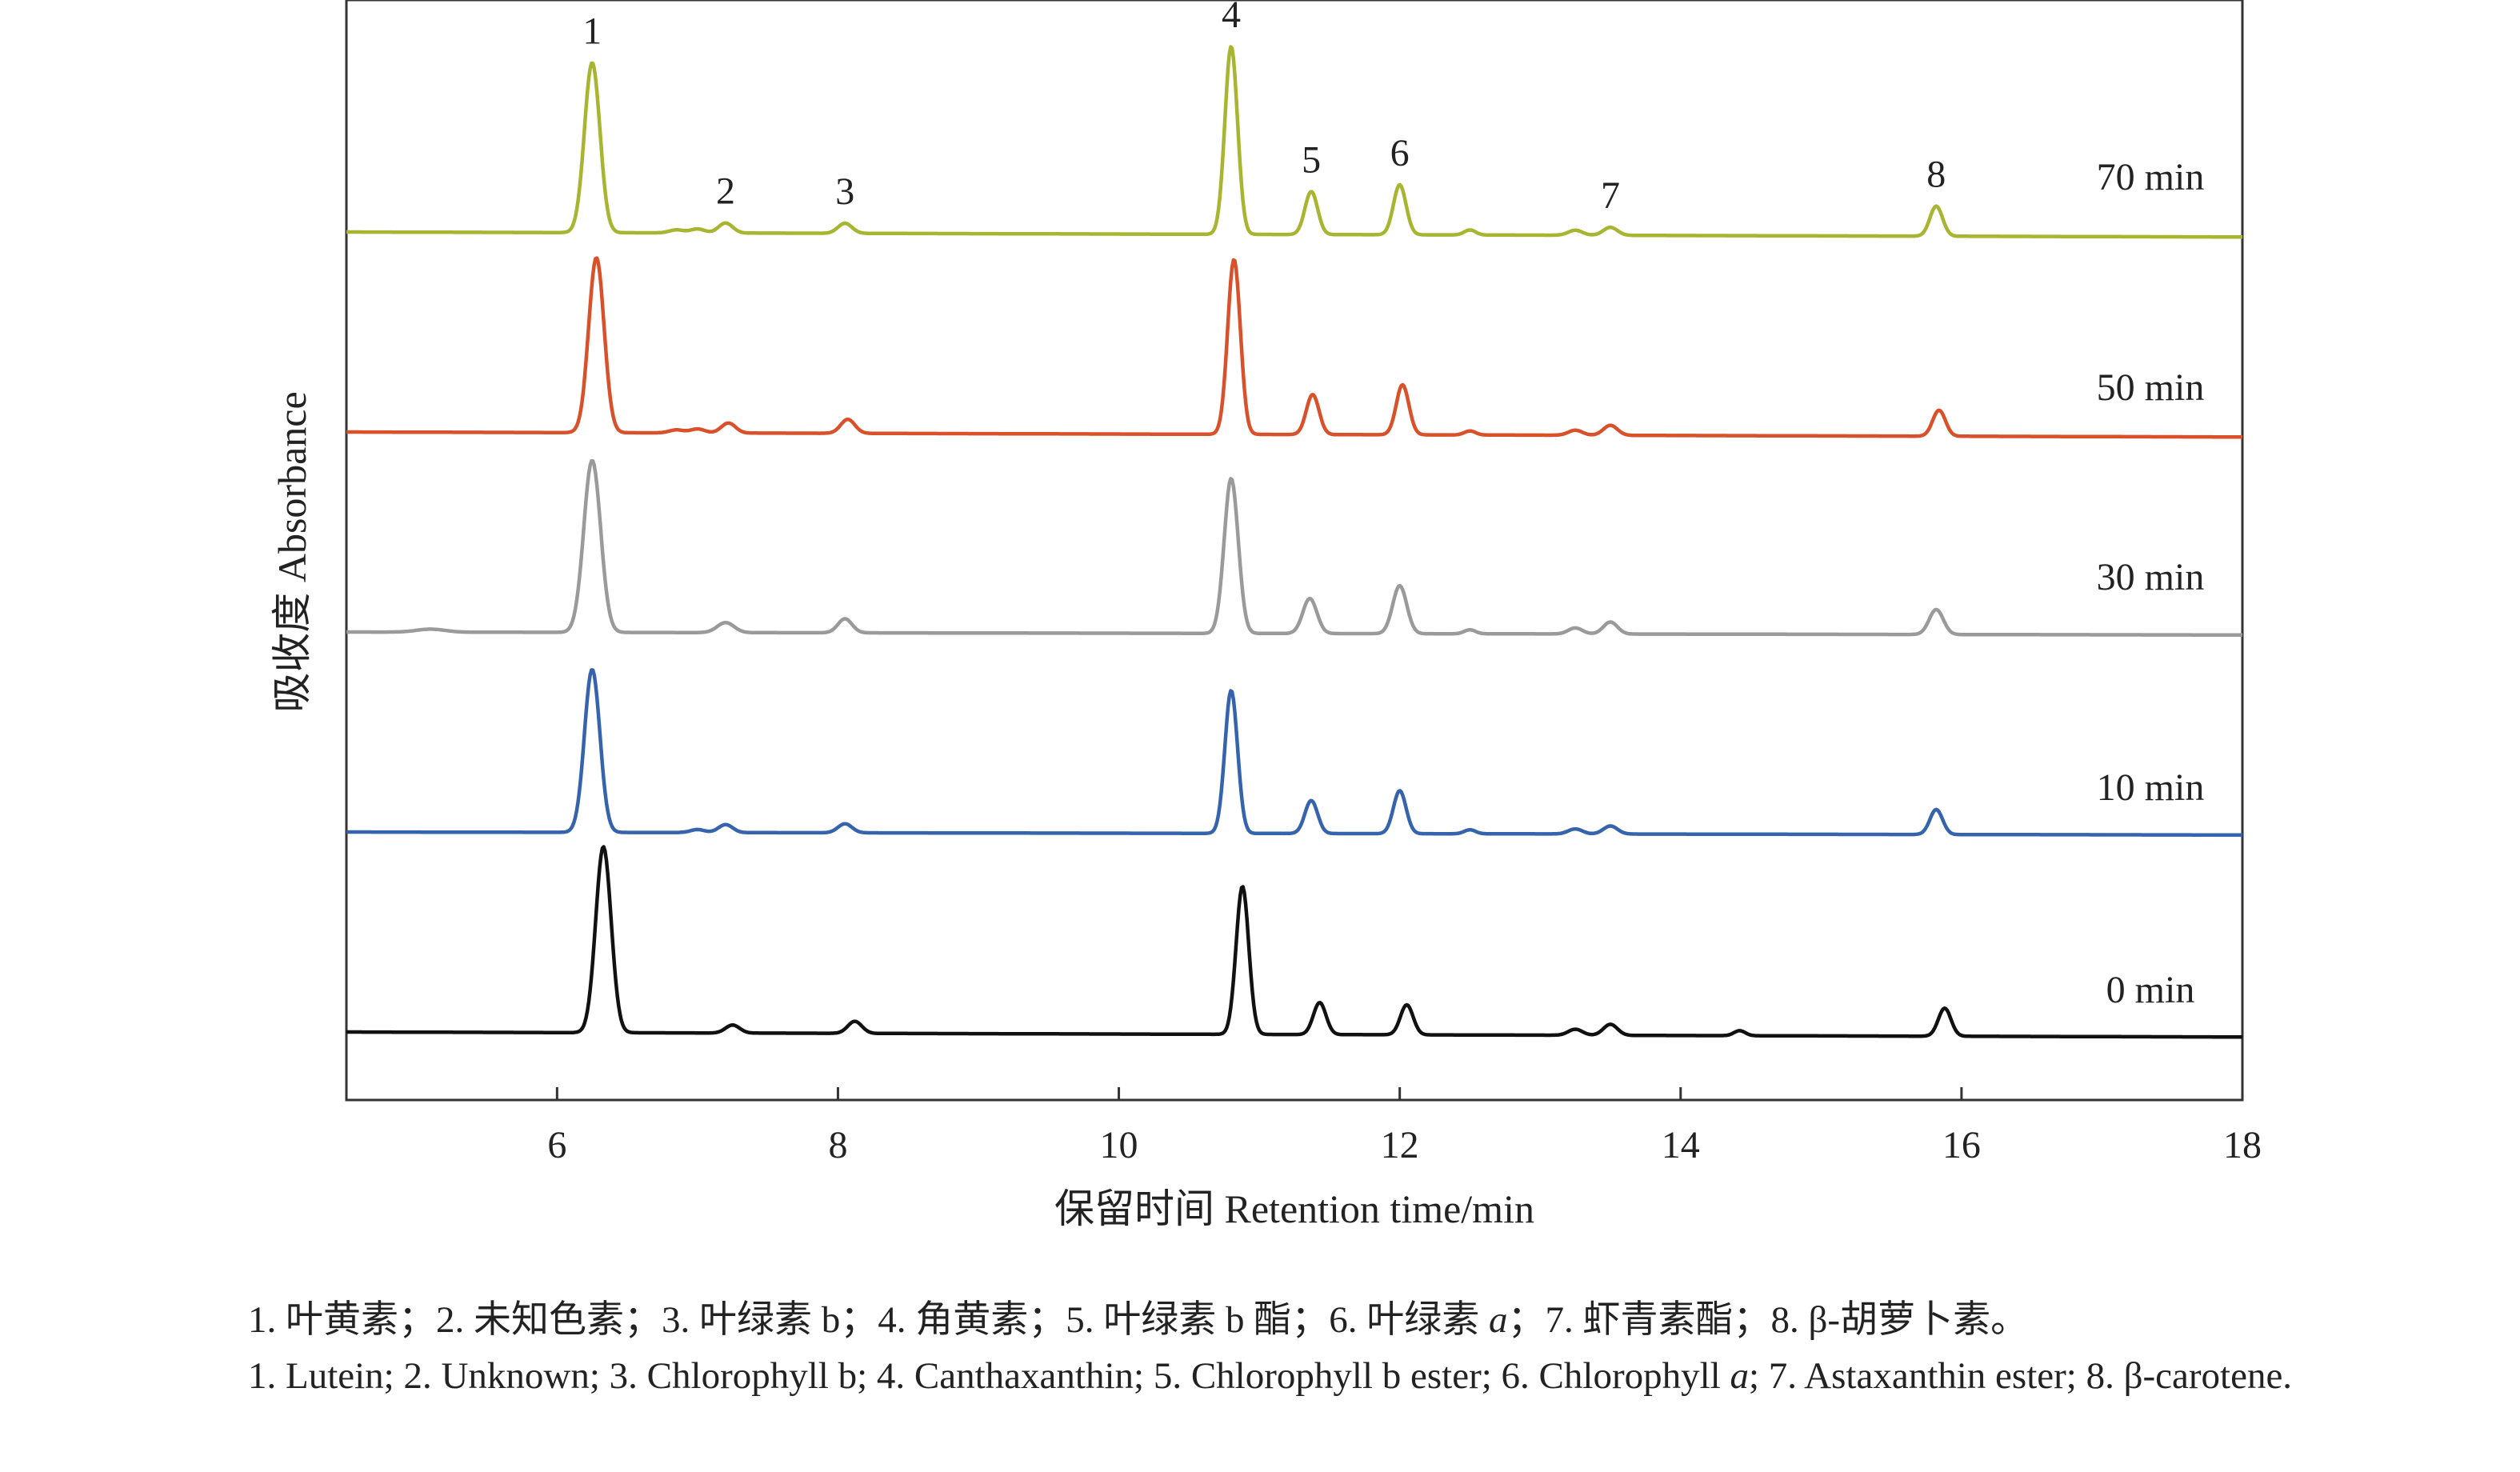 This screenshot has width=2520, height=1472. I want to click on x-tick-label: 16, so click(1961, 1145).